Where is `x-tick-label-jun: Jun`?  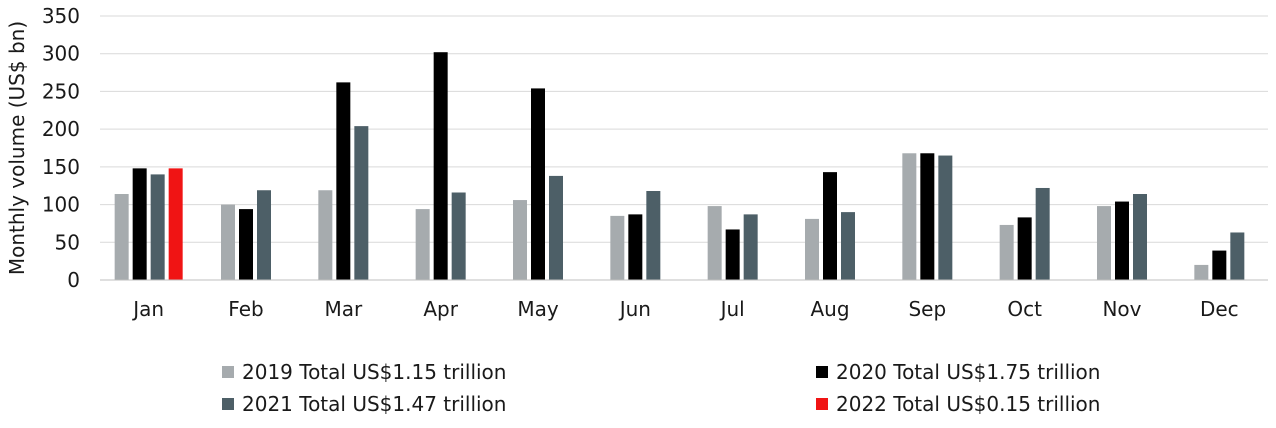
x-tick-label-jun: Jun is located at coordinates (634, 309).